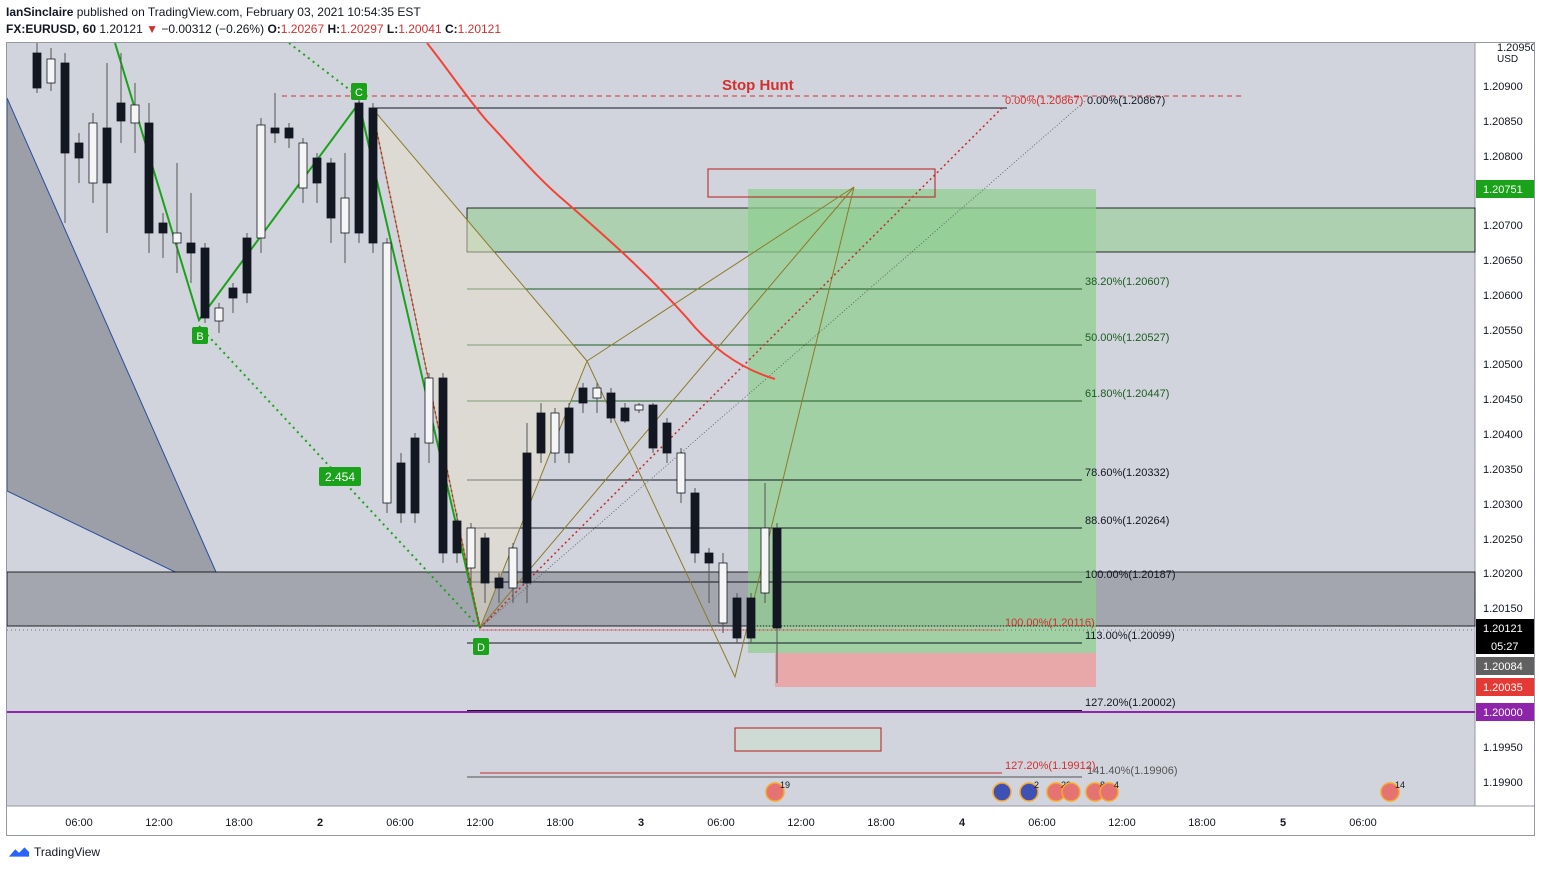 The width and height of the screenshot is (1541, 872). What do you see at coordinates (935, 670) in the screenshot?
I see `long-position-stop` at bounding box center [935, 670].